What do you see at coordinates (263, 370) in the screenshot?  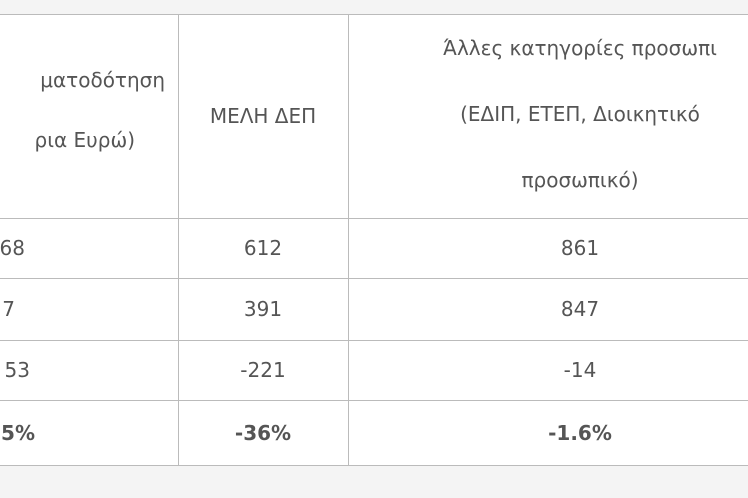 I see `cell-text: -221` at bounding box center [263, 370].